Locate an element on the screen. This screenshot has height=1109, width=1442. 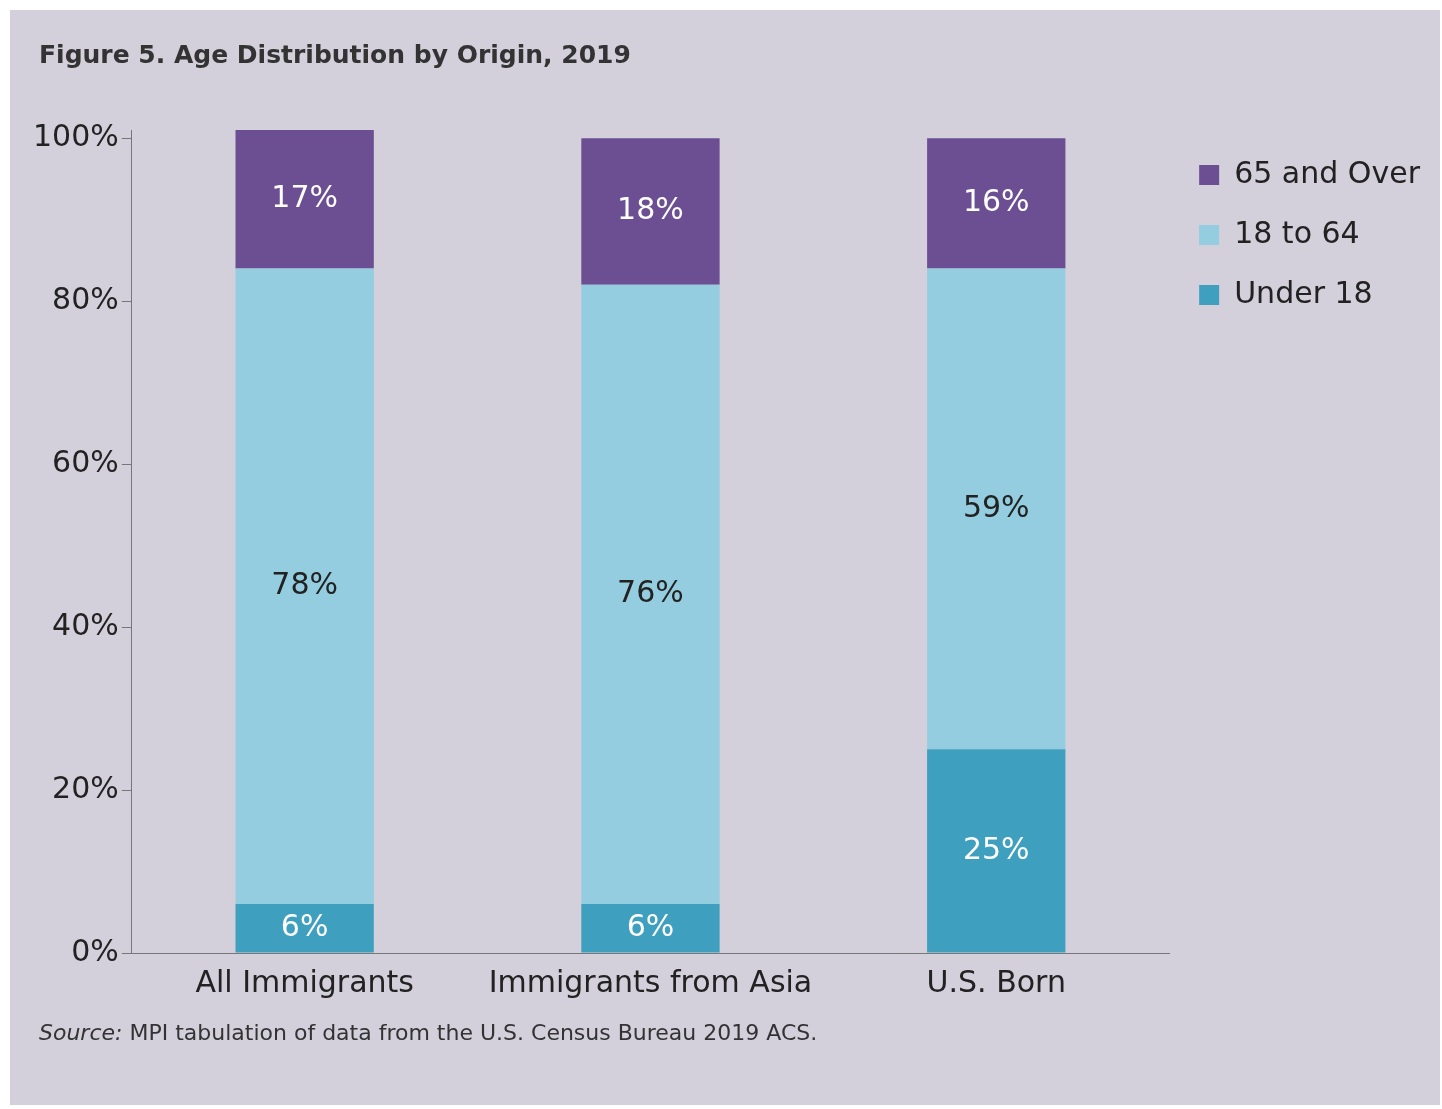
data-label: 16% is located at coordinates (996, 201).